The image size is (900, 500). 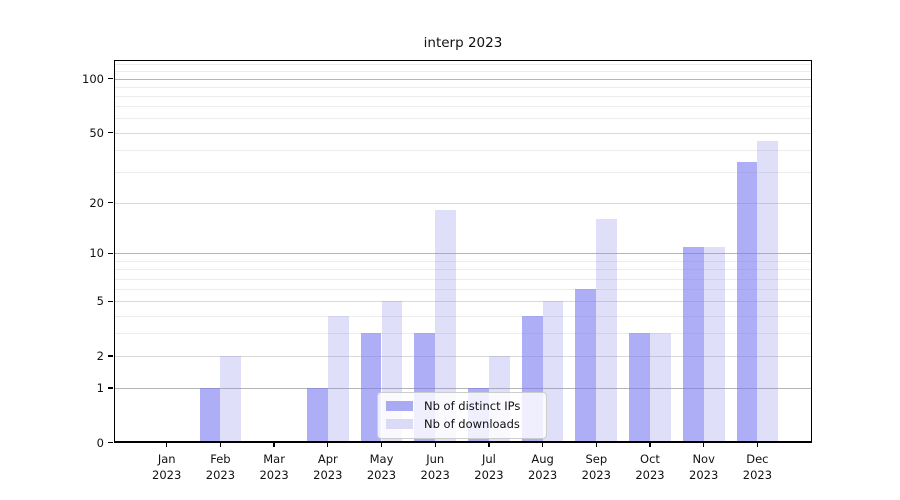 I want to click on x-tick-label: Aug 2023, so click(x=542, y=467).